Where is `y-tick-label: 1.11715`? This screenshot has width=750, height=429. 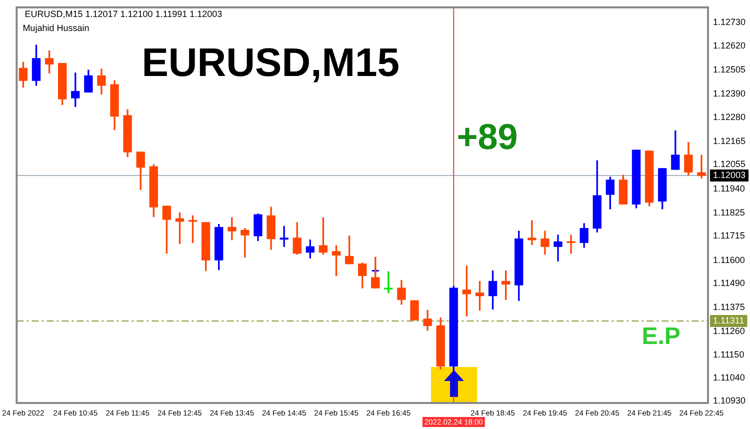 y-tick-label: 1.11715 is located at coordinates (729, 235).